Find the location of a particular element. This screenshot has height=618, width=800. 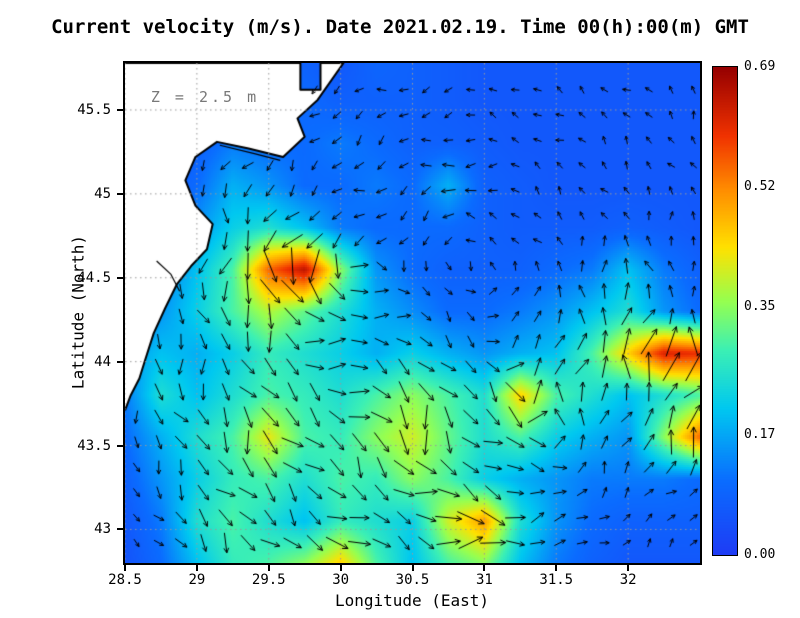

colorbar-tick-label: 0.00 is located at coordinates (760, 554).